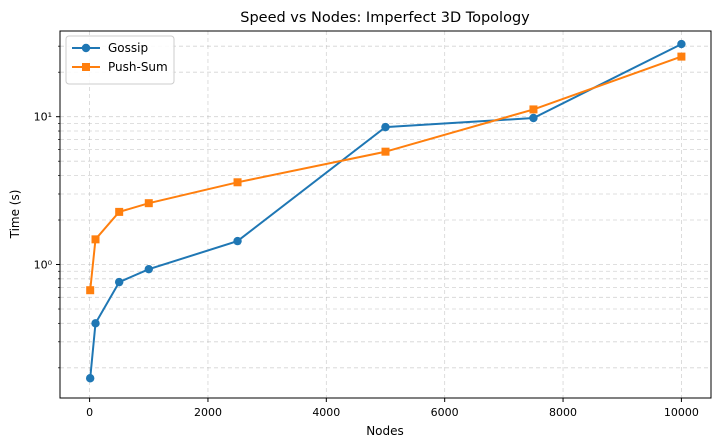  What do you see at coordinates (392, 408) in the screenshot?
I see `x-axis: 0 2000 4000 6000 8000 10000` at bounding box center [392, 408].